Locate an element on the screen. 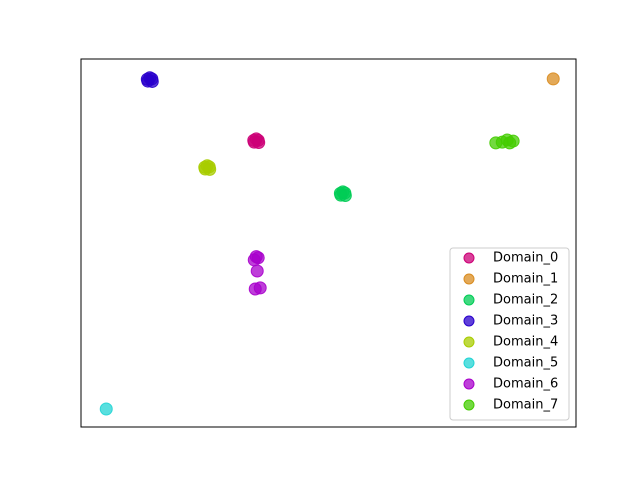 Image resolution: width=640 pixels, height=484 pixels. legend-box is located at coordinates (509, 334).